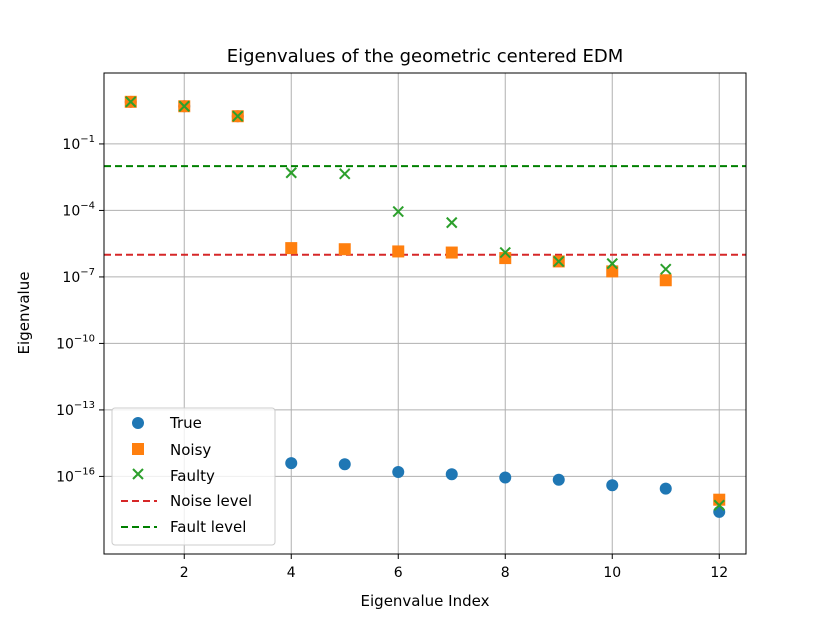 Image resolution: width=830 pixels, height=623 pixels. What do you see at coordinates (138, 423) in the screenshot?
I see `legend-true-marker` at bounding box center [138, 423].